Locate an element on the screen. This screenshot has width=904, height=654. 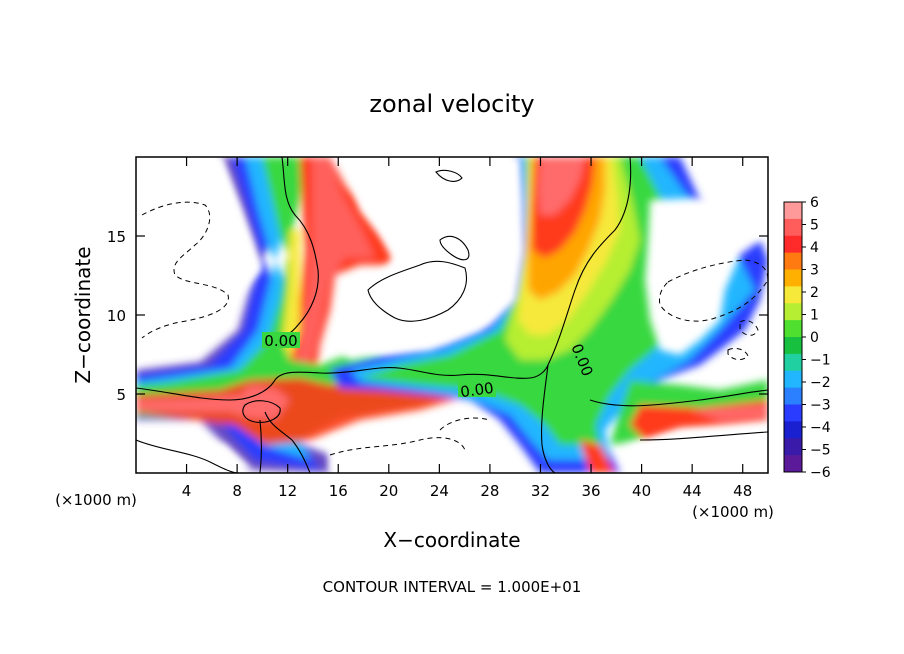
x-axis-label: X−coordinate is located at coordinates (451, 540).